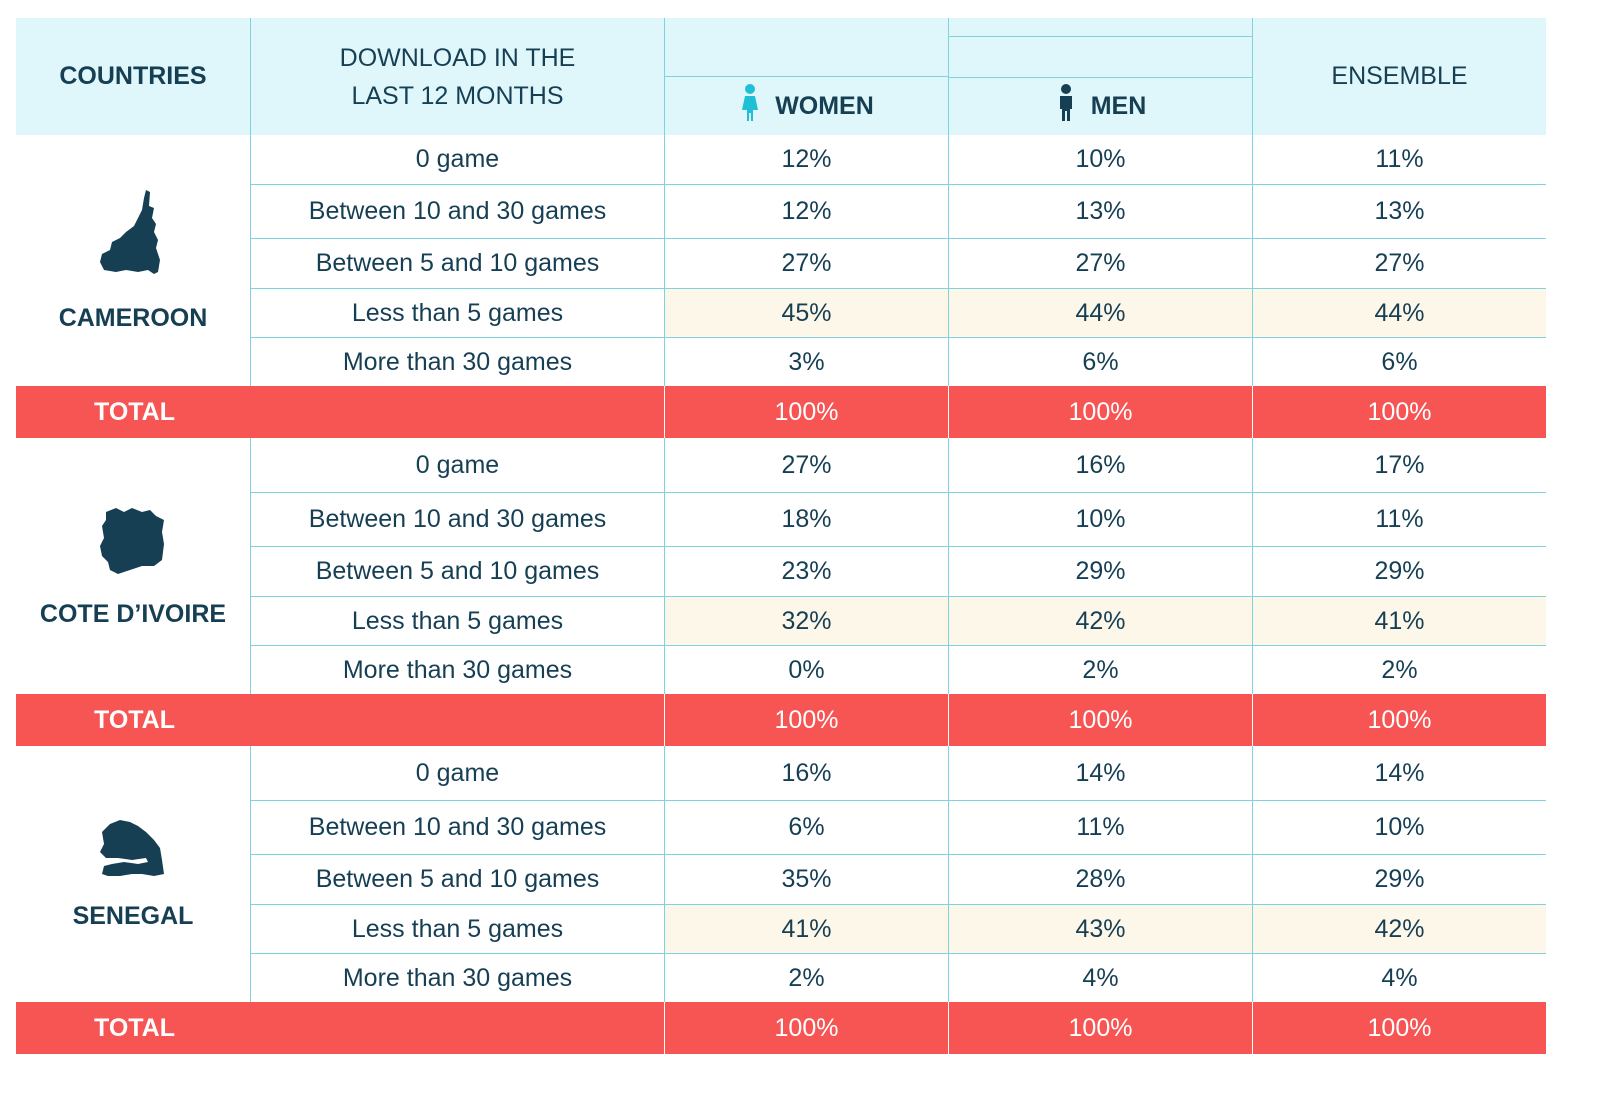 The width and height of the screenshot is (1608, 1106). I want to click on ensemble-value: 42%, so click(1399, 928).